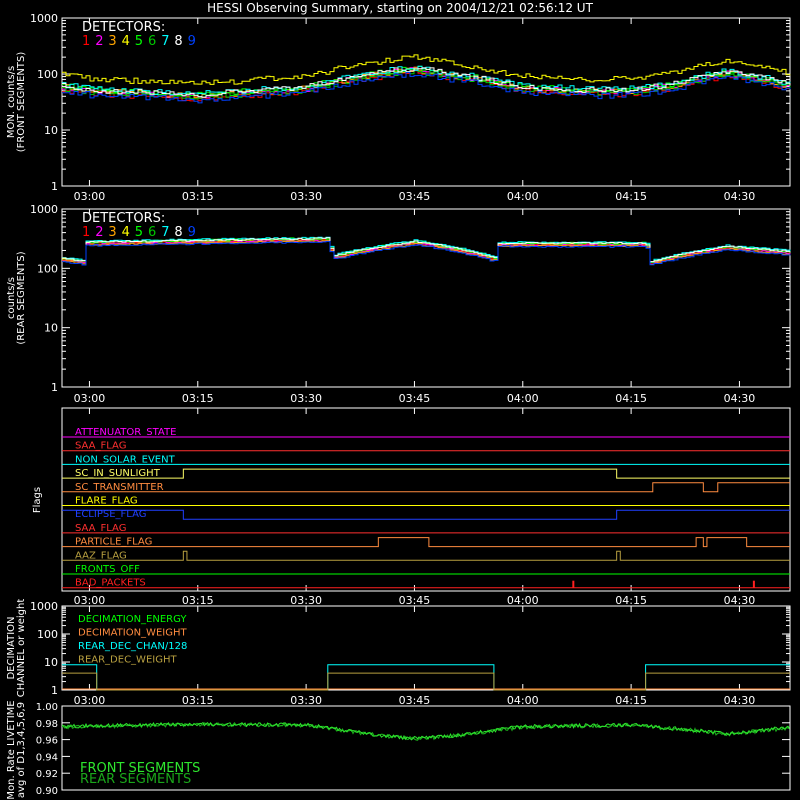  I want to click on rear-ylabel-1: counts/s, so click(11, 298).